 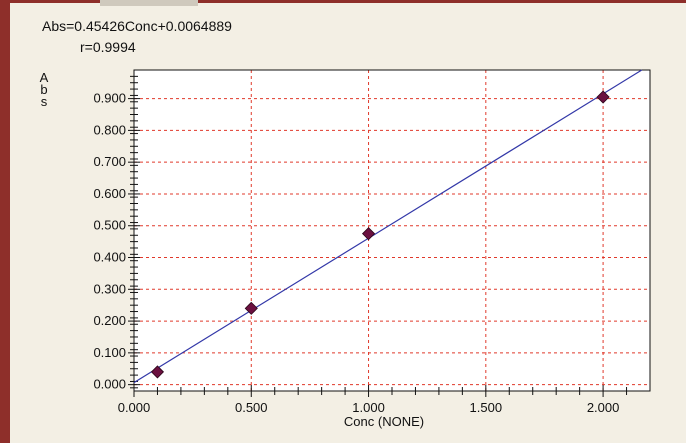 What do you see at coordinates (486, 407) in the screenshot?
I see `x-tick-label: 1.500` at bounding box center [486, 407].